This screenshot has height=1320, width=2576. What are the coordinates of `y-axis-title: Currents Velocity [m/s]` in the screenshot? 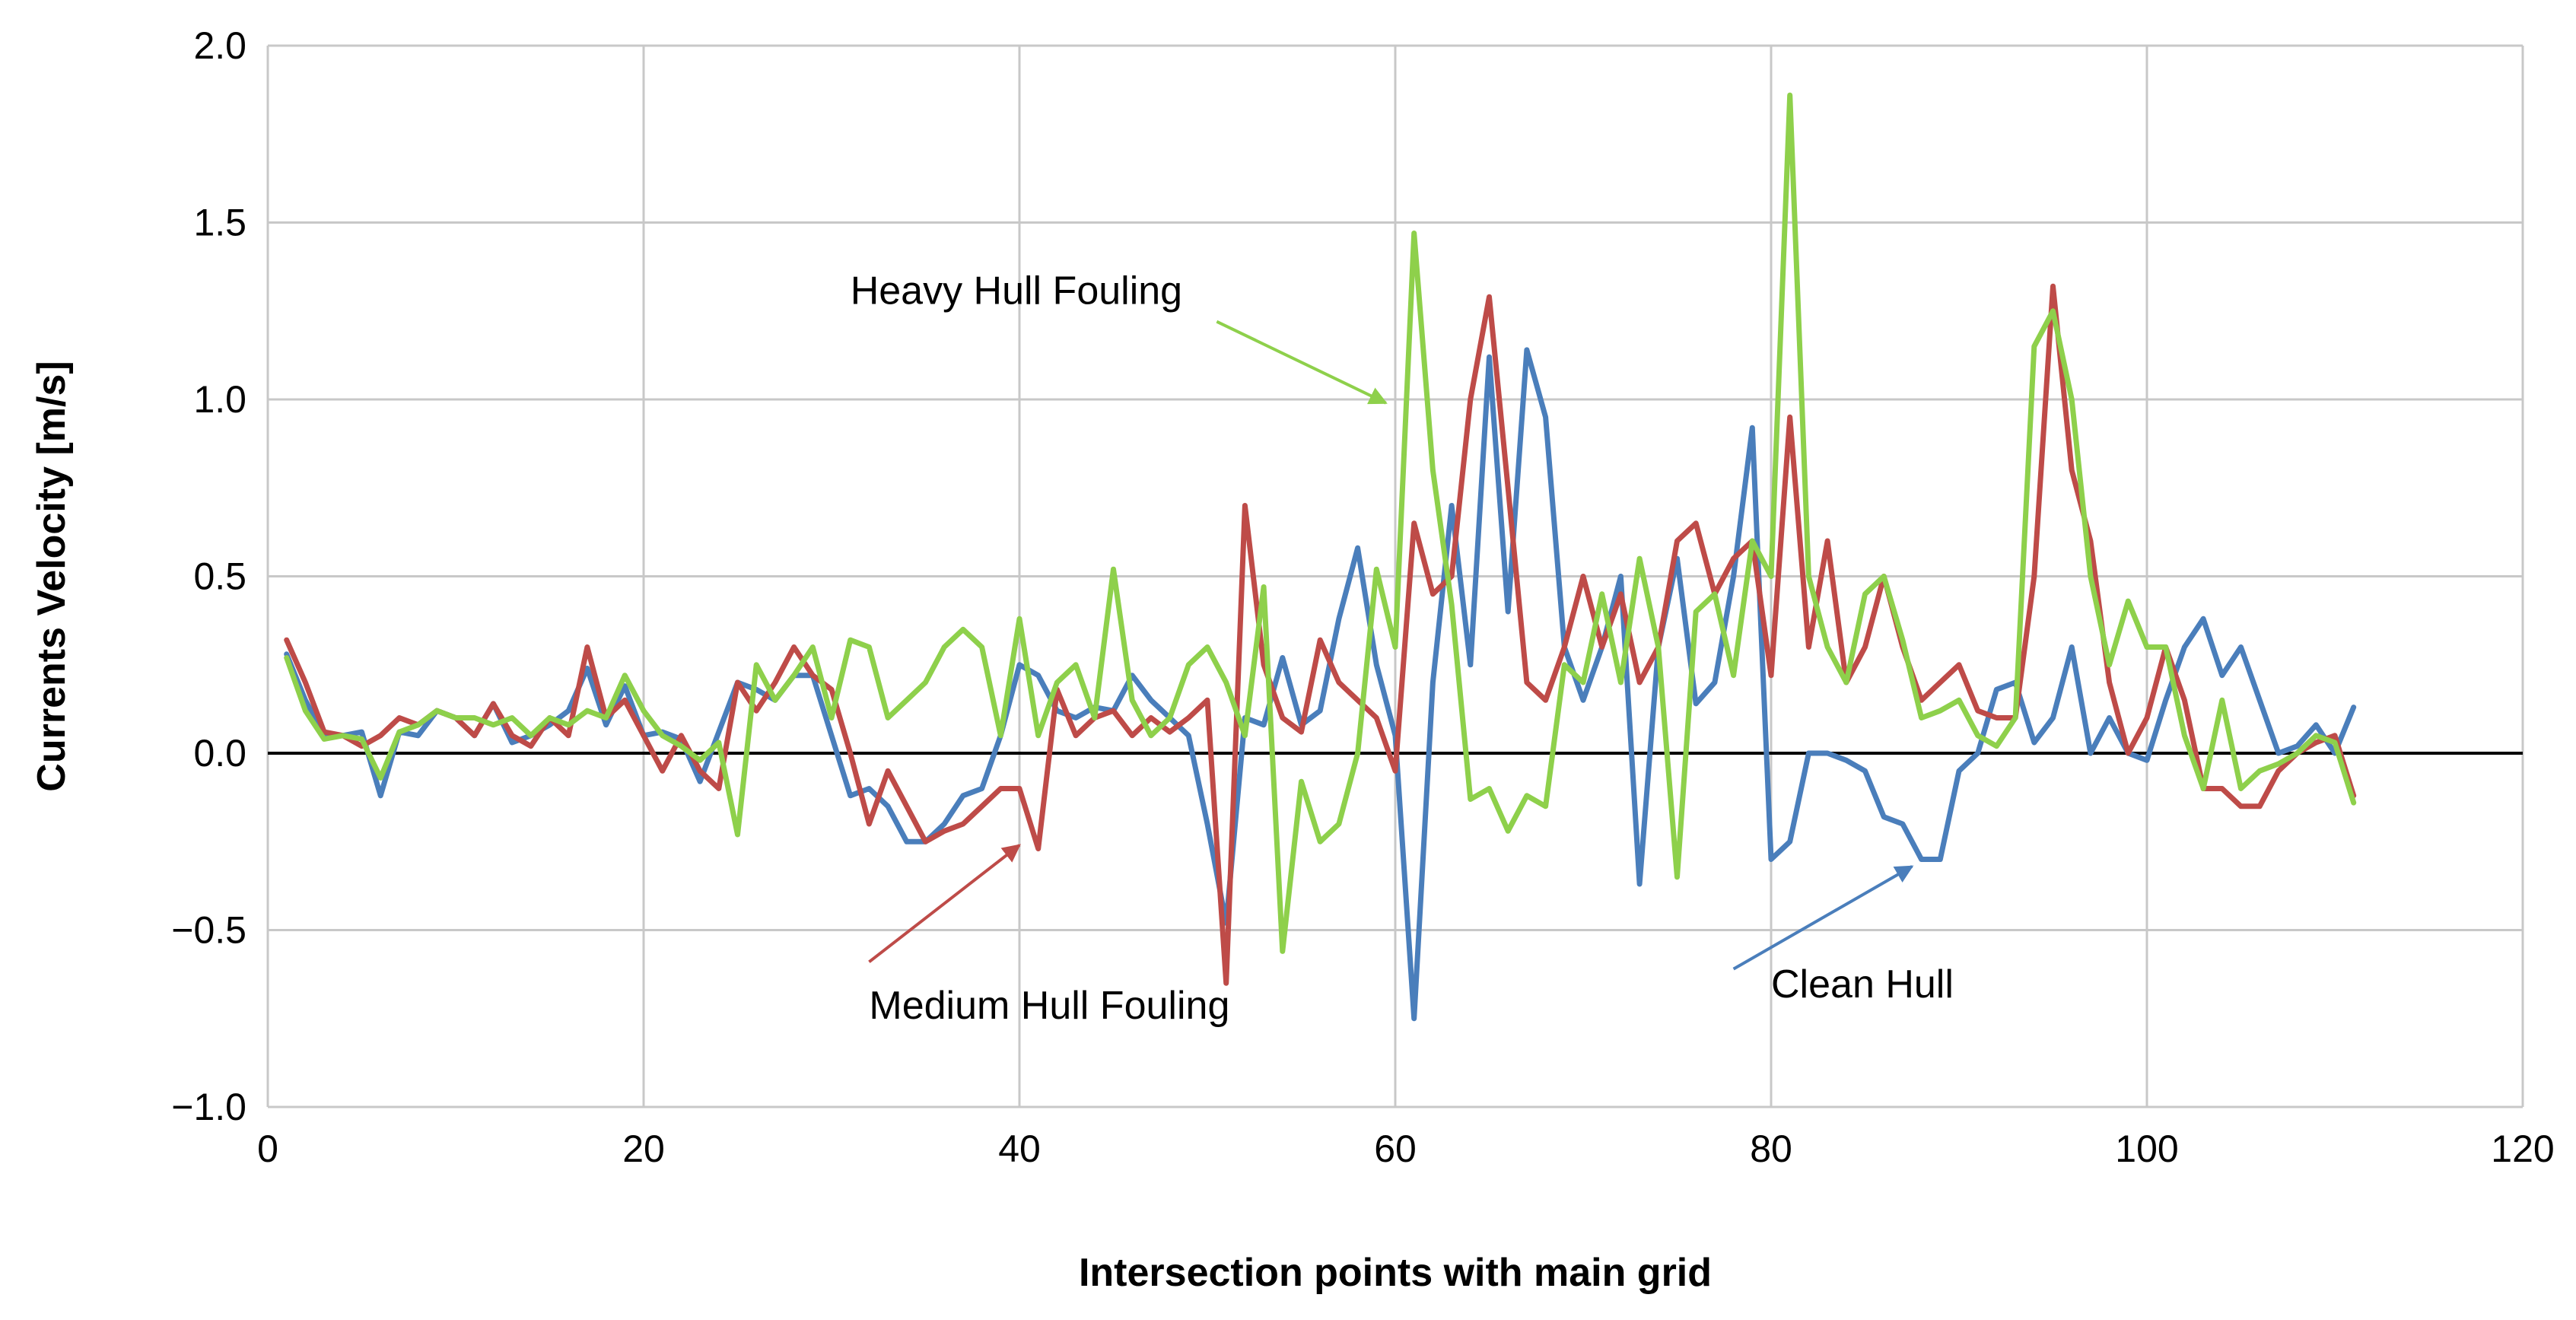 It's located at (52, 576).